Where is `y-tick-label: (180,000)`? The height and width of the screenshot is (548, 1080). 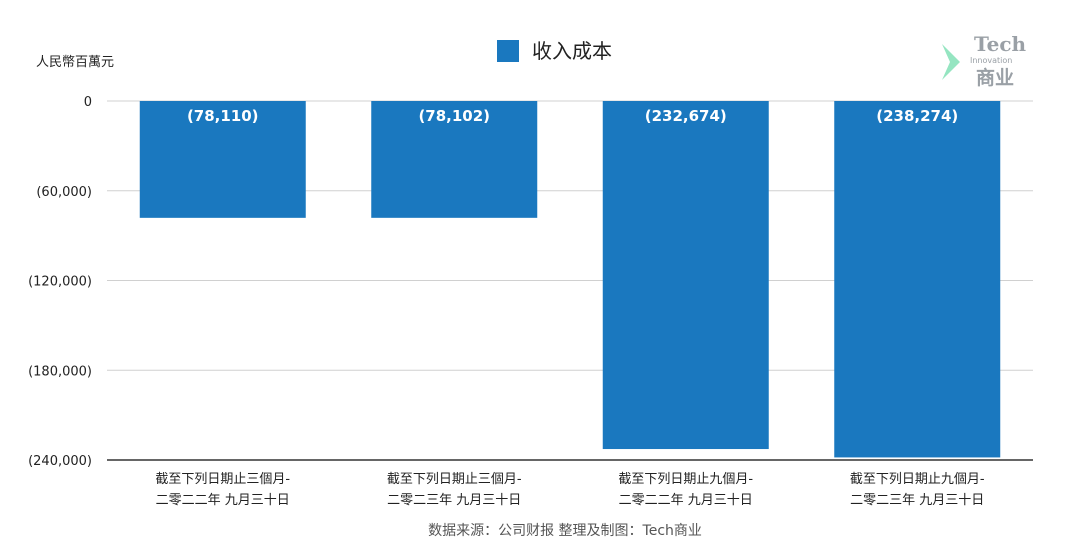 y-tick-label: (180,000) is located at coordinates (60, 371).